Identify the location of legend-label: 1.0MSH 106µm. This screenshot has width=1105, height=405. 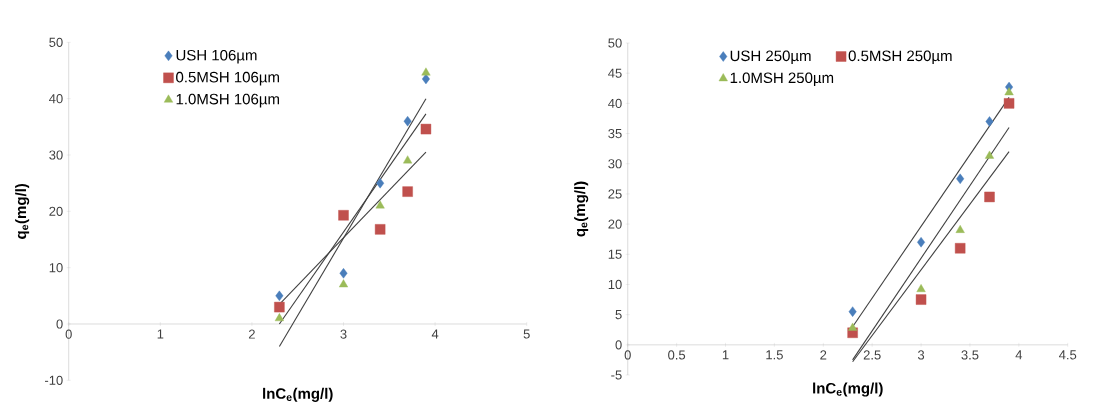
(227, 100).